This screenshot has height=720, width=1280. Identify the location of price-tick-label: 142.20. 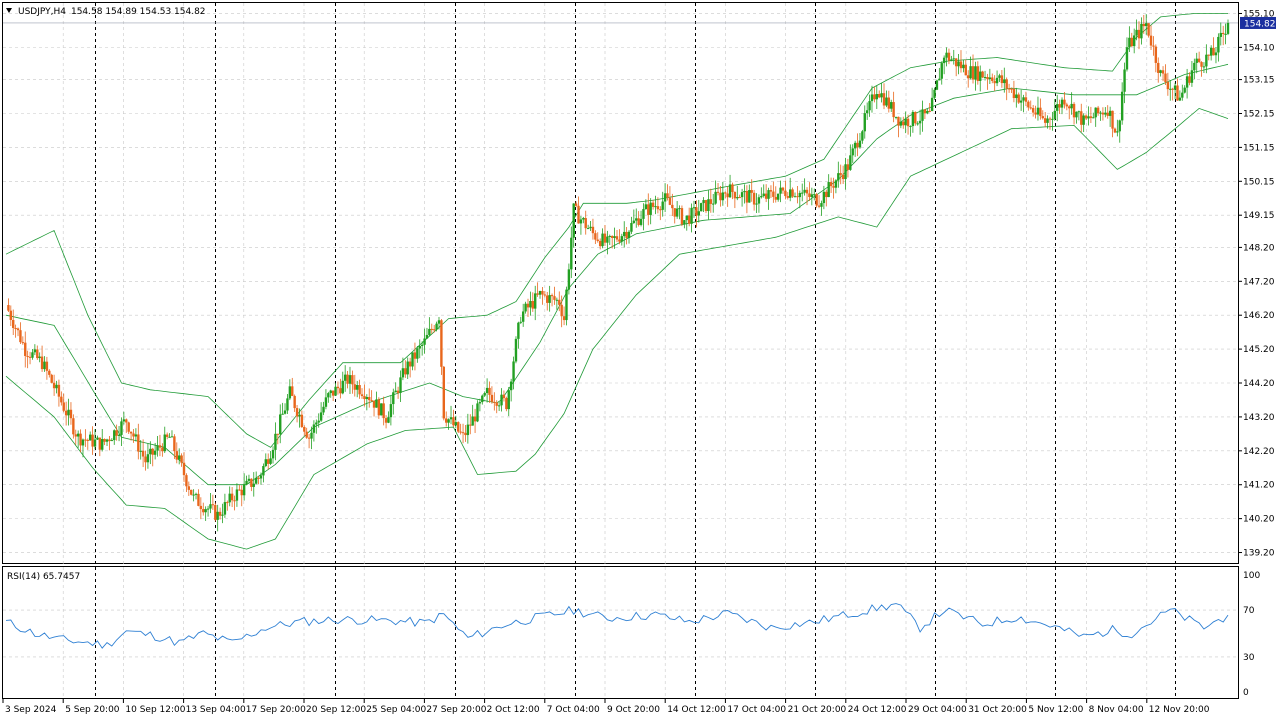
(1259, 452).